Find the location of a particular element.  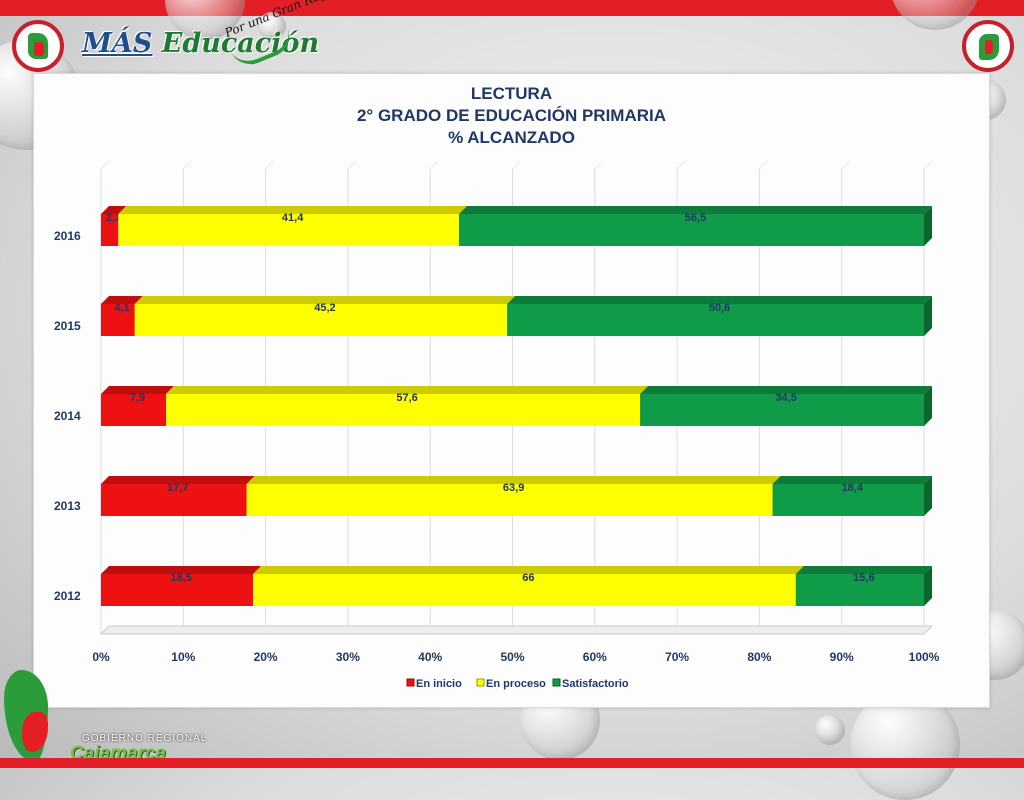

brand-mas: MÁS is located at coordinates (117, 43).